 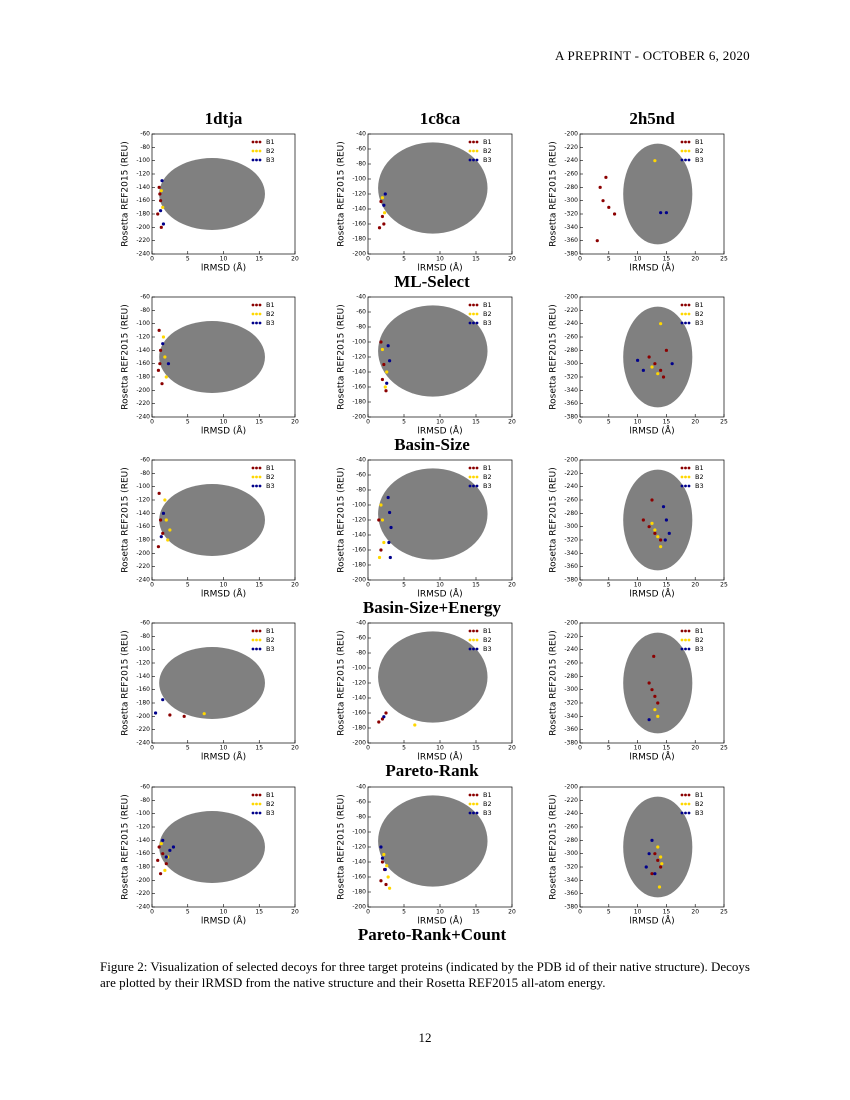 What do you see at coordinates (143, 813) in the screenshot?
I see `y-tick-label: -100` at bounding box center [143, 813].